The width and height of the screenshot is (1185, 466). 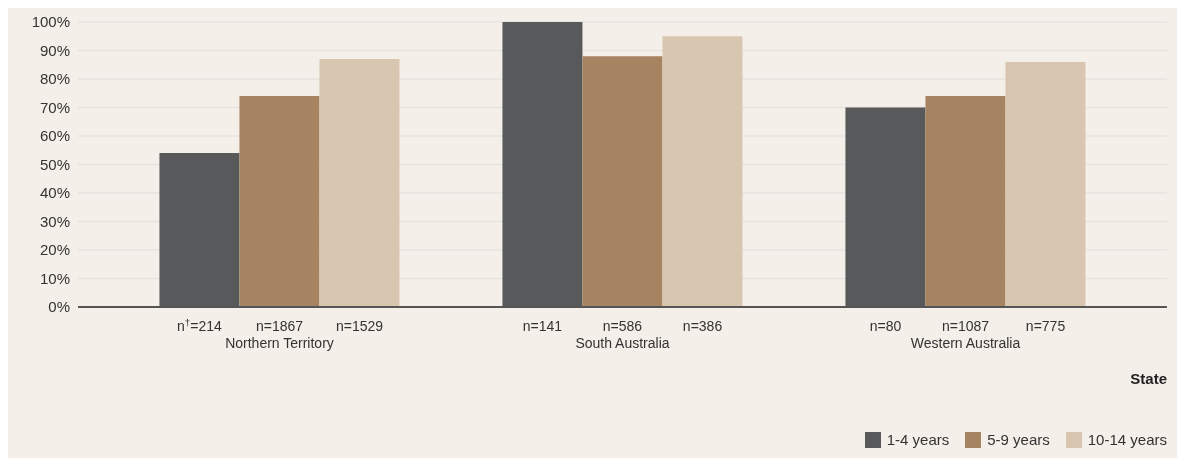 What do you see at coordinates (622, 343) in the screenshot?
I see `x-tick-label: South Australia` at bounding box center [622, 343].